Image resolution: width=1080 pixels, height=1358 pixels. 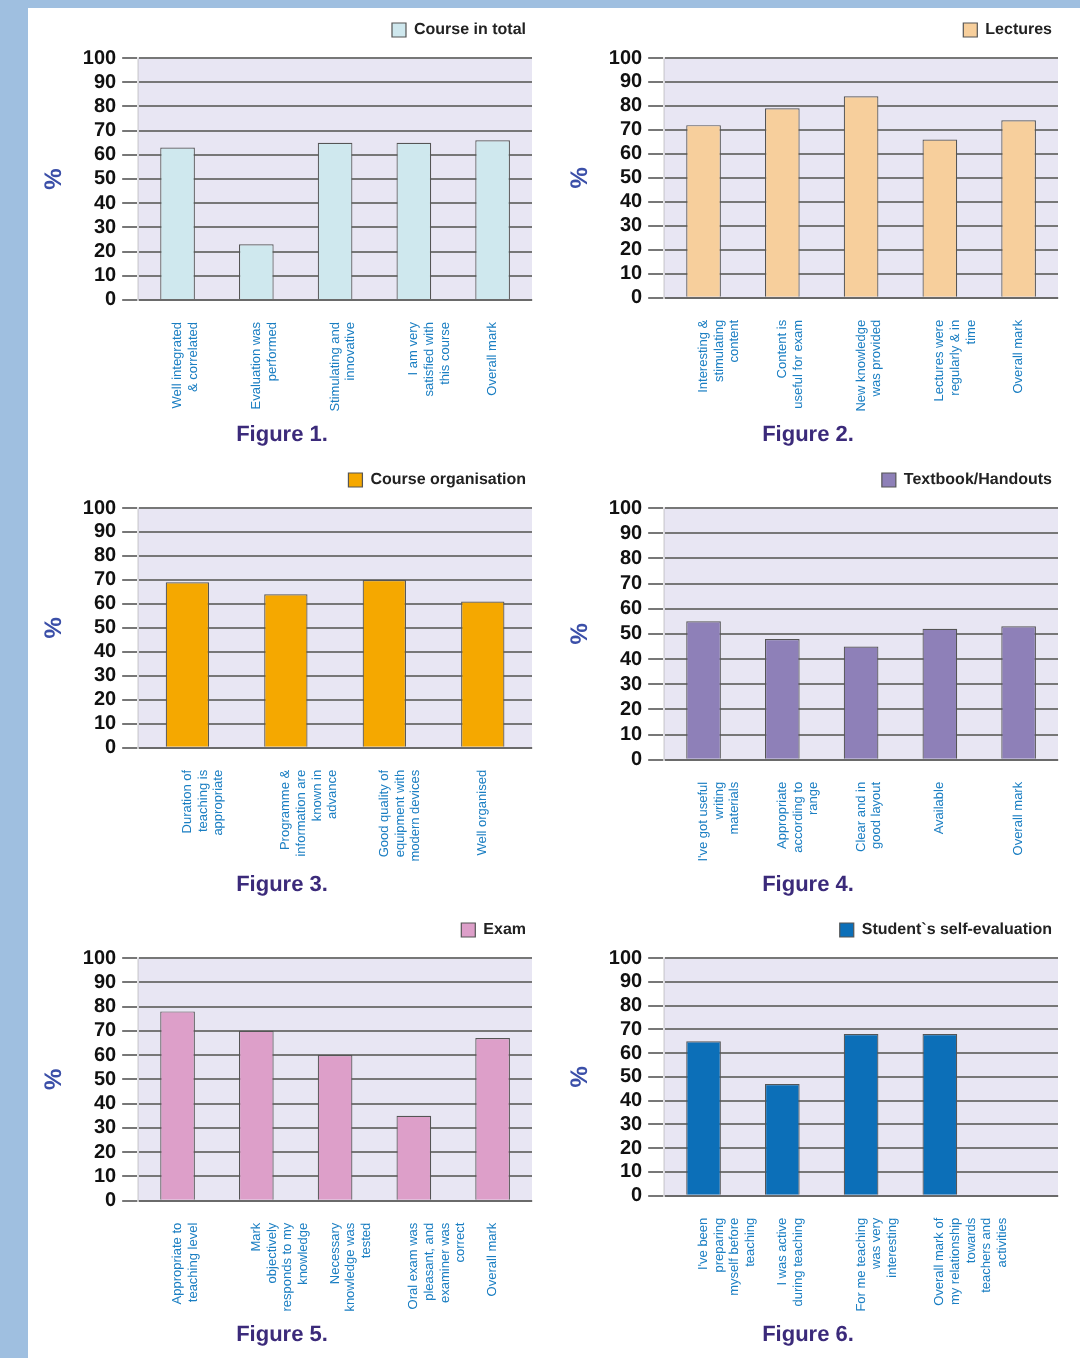 What do you see at coordinates (282, 884) in the screenshot?
I see `text: Figure 3.` at bounding box center [282, 884].